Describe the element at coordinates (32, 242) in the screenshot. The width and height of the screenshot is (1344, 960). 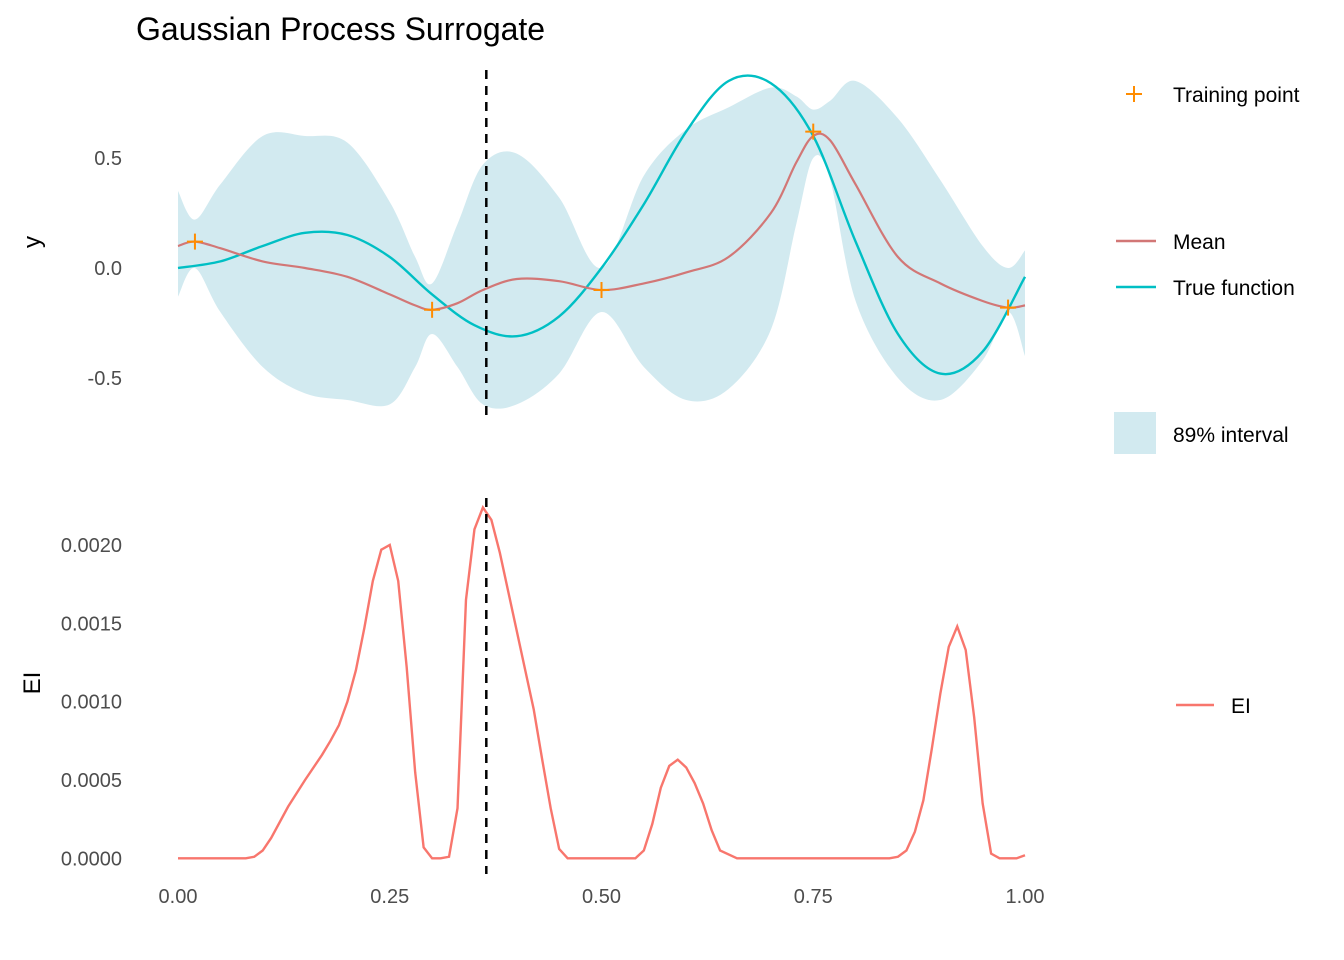
I see `top-y-axis-title: y` at that location.